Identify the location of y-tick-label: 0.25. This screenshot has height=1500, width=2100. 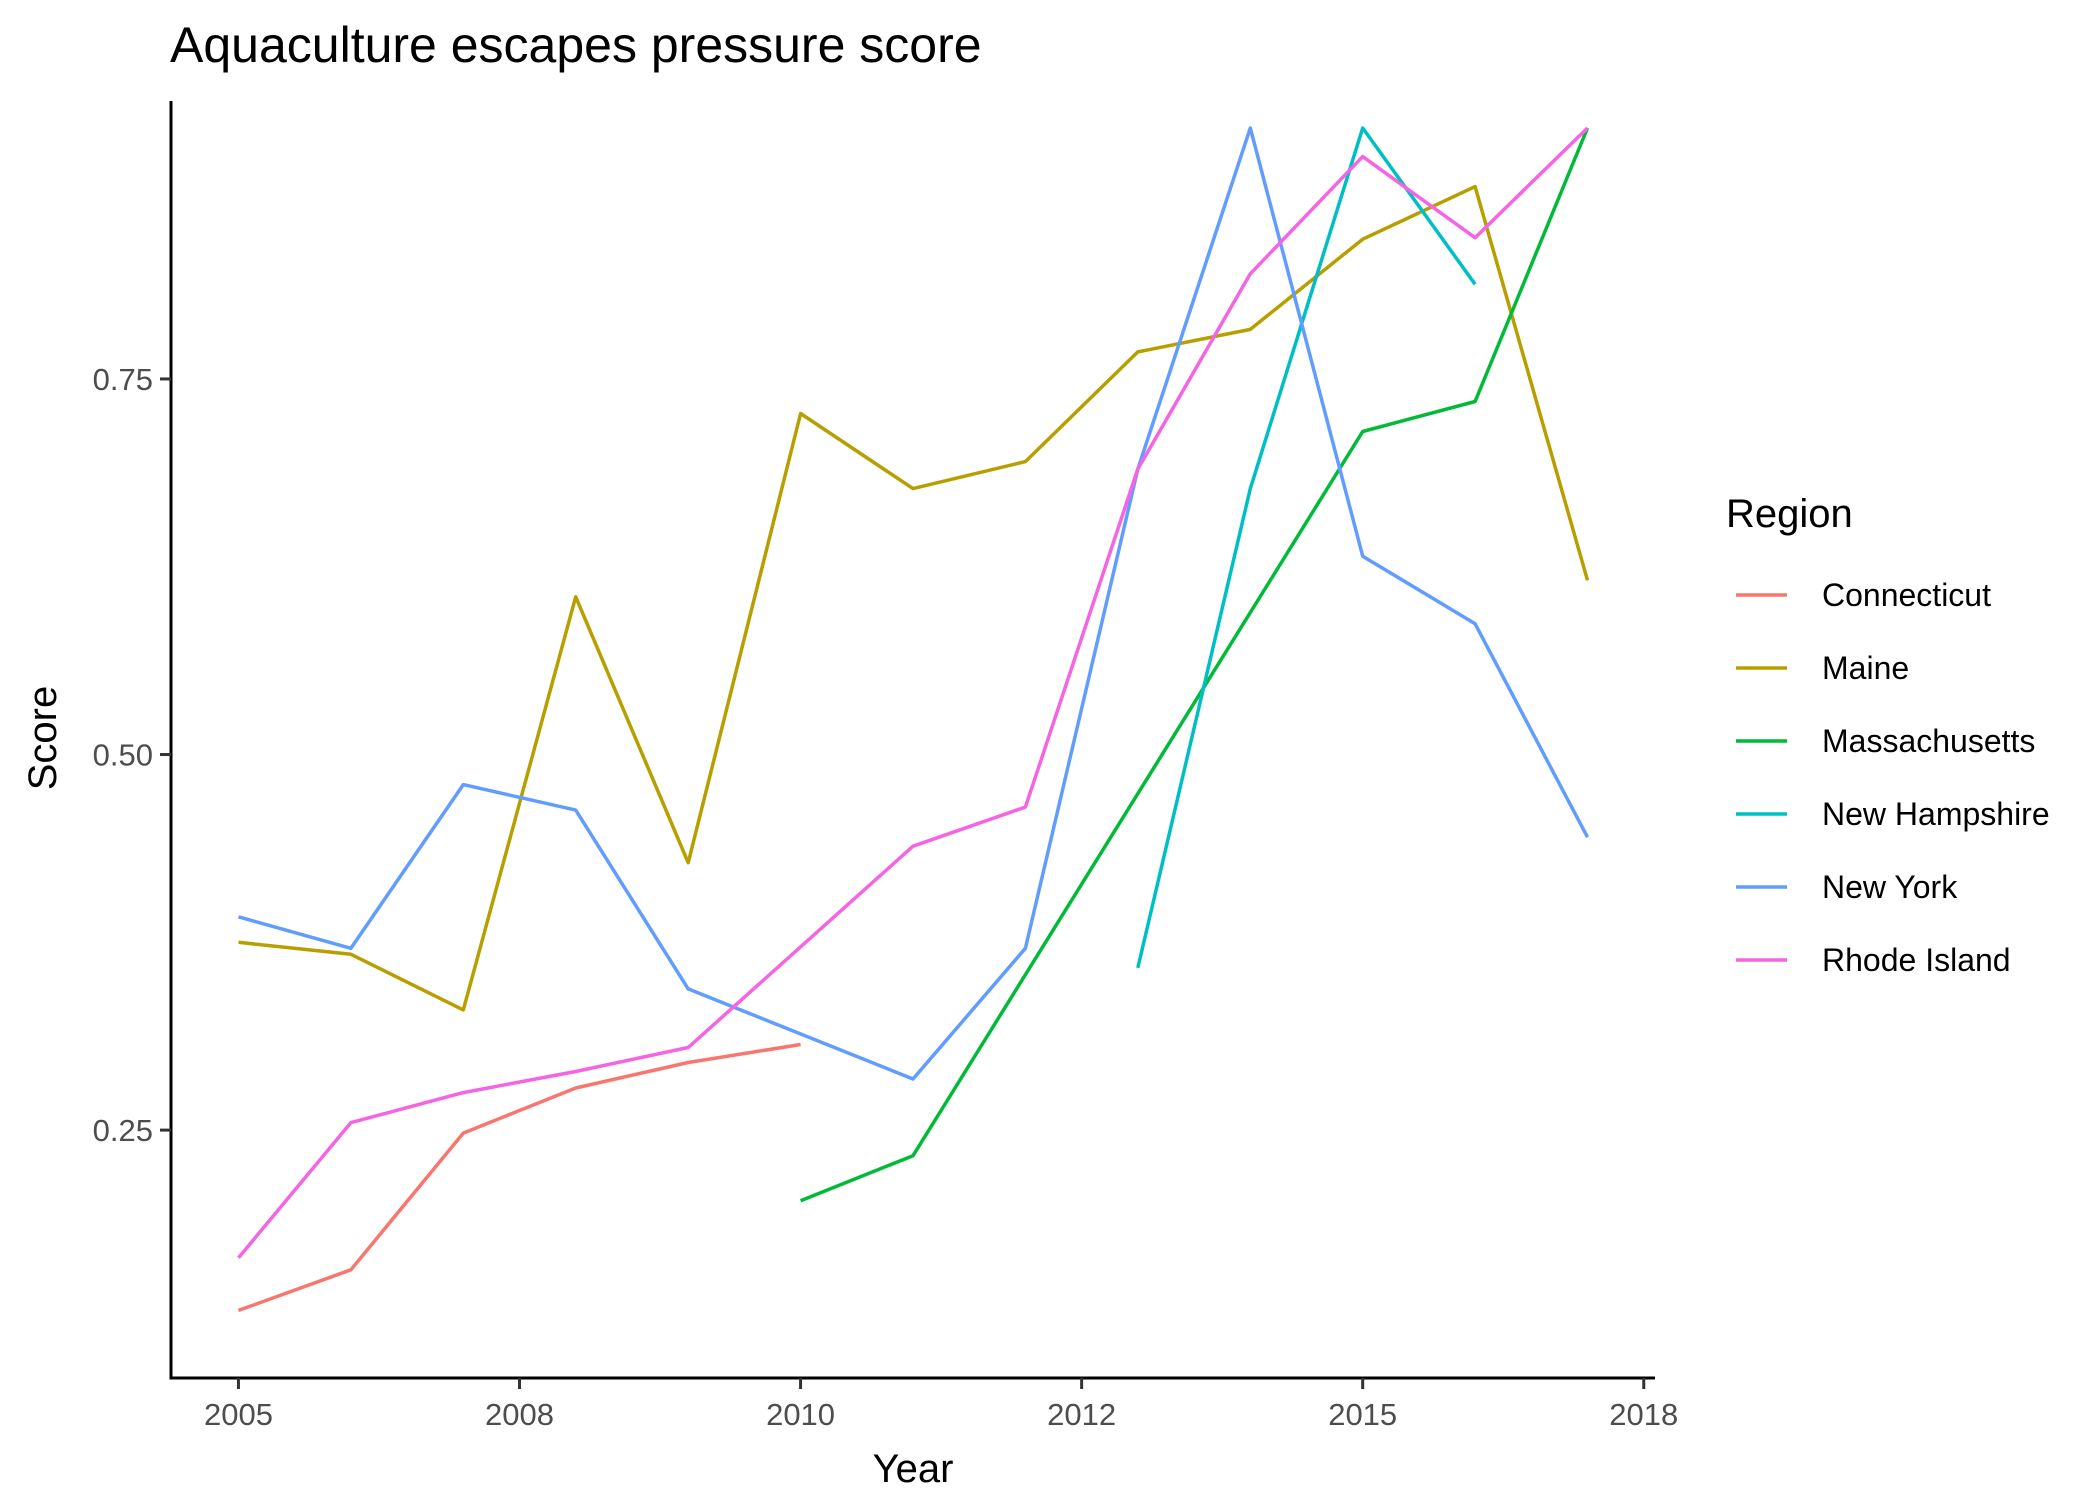
(123, 1130).